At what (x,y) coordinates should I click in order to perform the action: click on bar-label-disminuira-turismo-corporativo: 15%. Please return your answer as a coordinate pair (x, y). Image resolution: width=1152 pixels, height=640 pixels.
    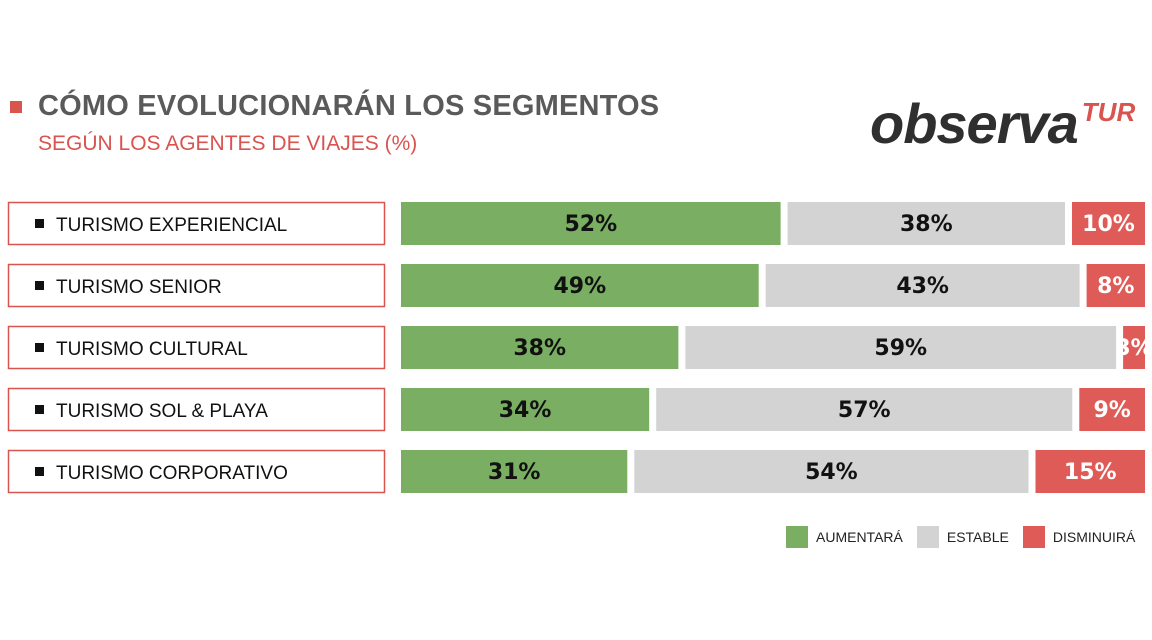
    Looking at the image, I should click on (1090, 472).